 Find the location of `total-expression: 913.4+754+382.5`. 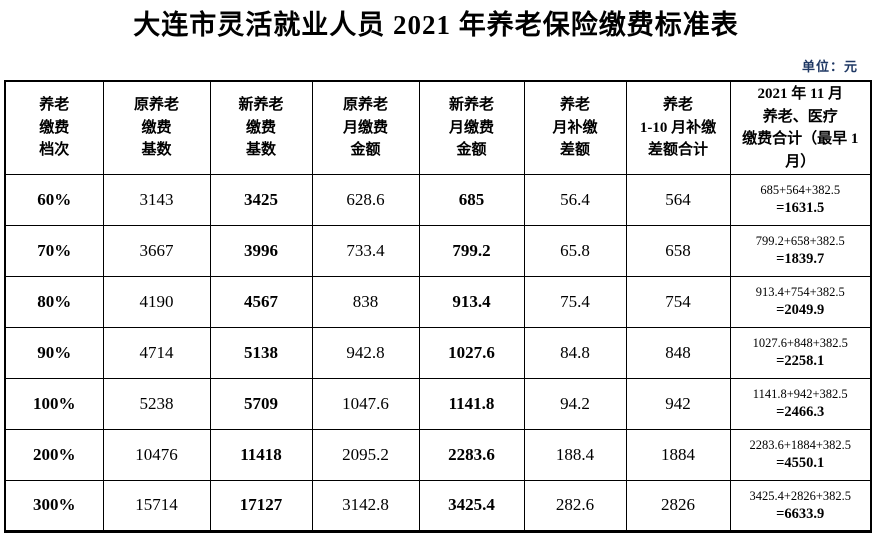

total-expression: 913.4+754+382.5 is located at coordinates (800, 292).